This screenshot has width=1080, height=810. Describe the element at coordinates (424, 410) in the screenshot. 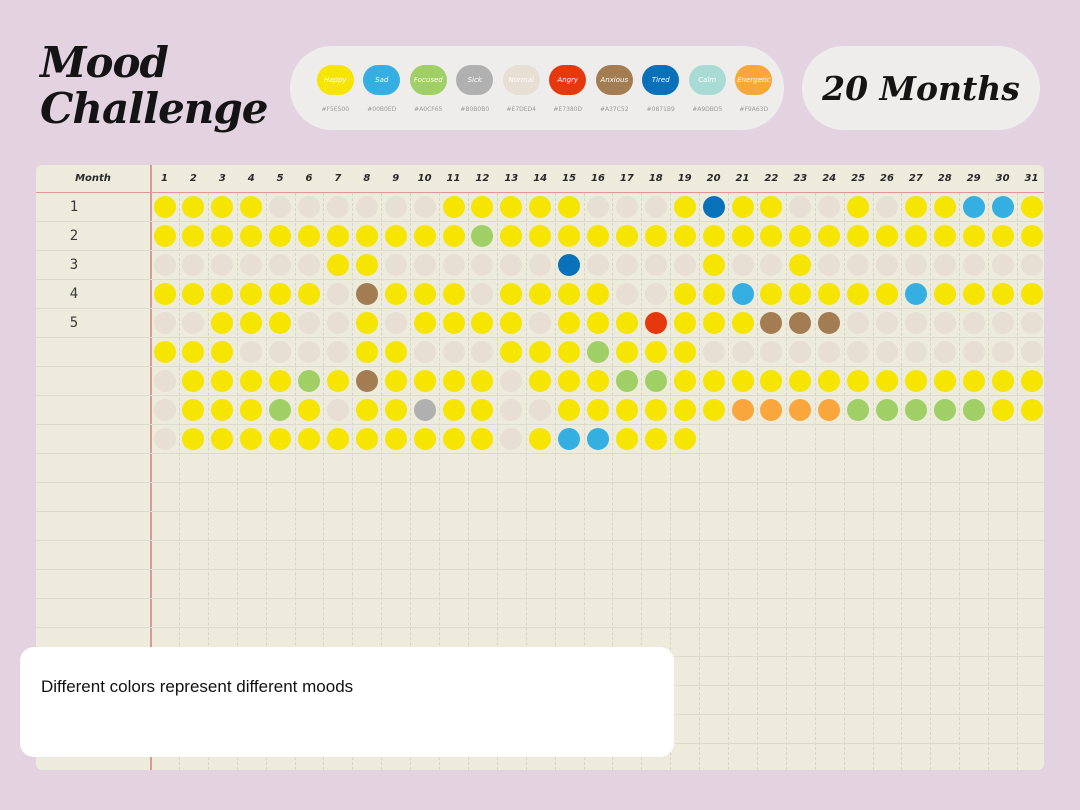

I see `mood-dot-sick` at that location.